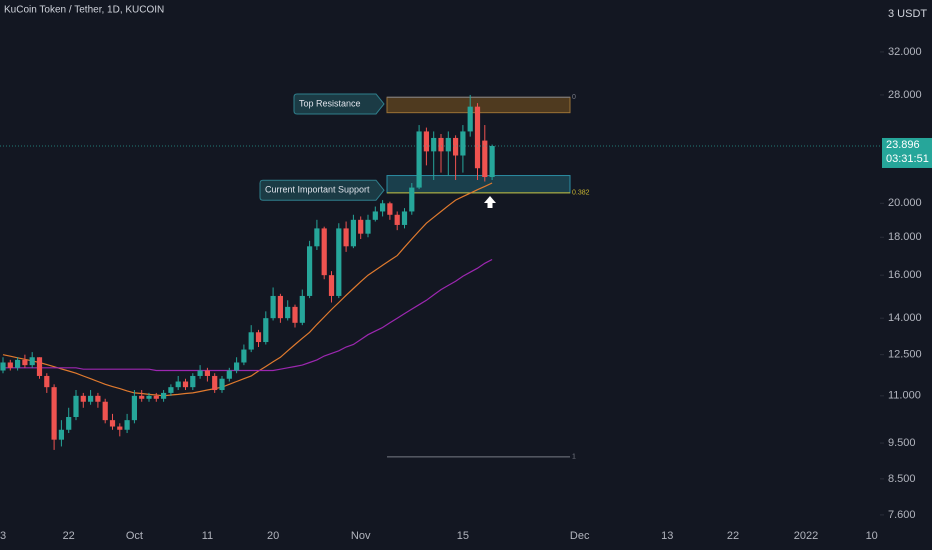 The image size is (932, 550). What do you see at coordinates (667, 536) in the screenshot?
I see `x-tick-label: 13` at bounding box center [667, 536].